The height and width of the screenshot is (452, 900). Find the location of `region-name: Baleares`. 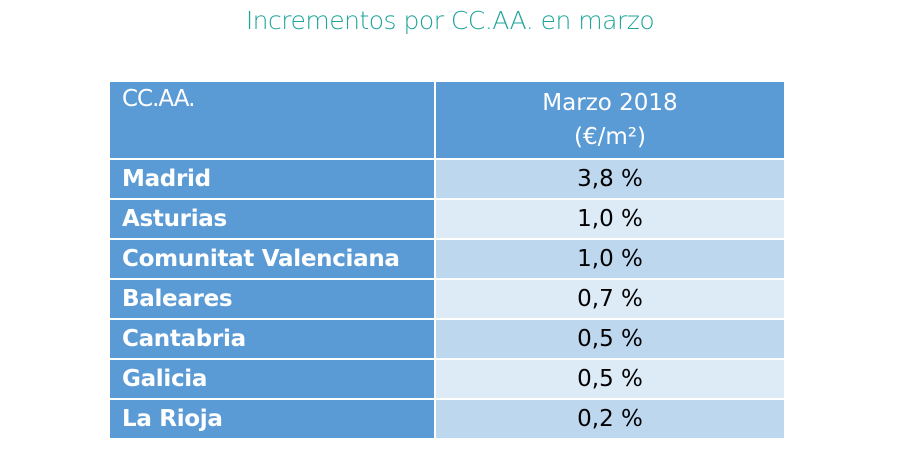

region-name: Baleares is located at coordinates (272, 299).